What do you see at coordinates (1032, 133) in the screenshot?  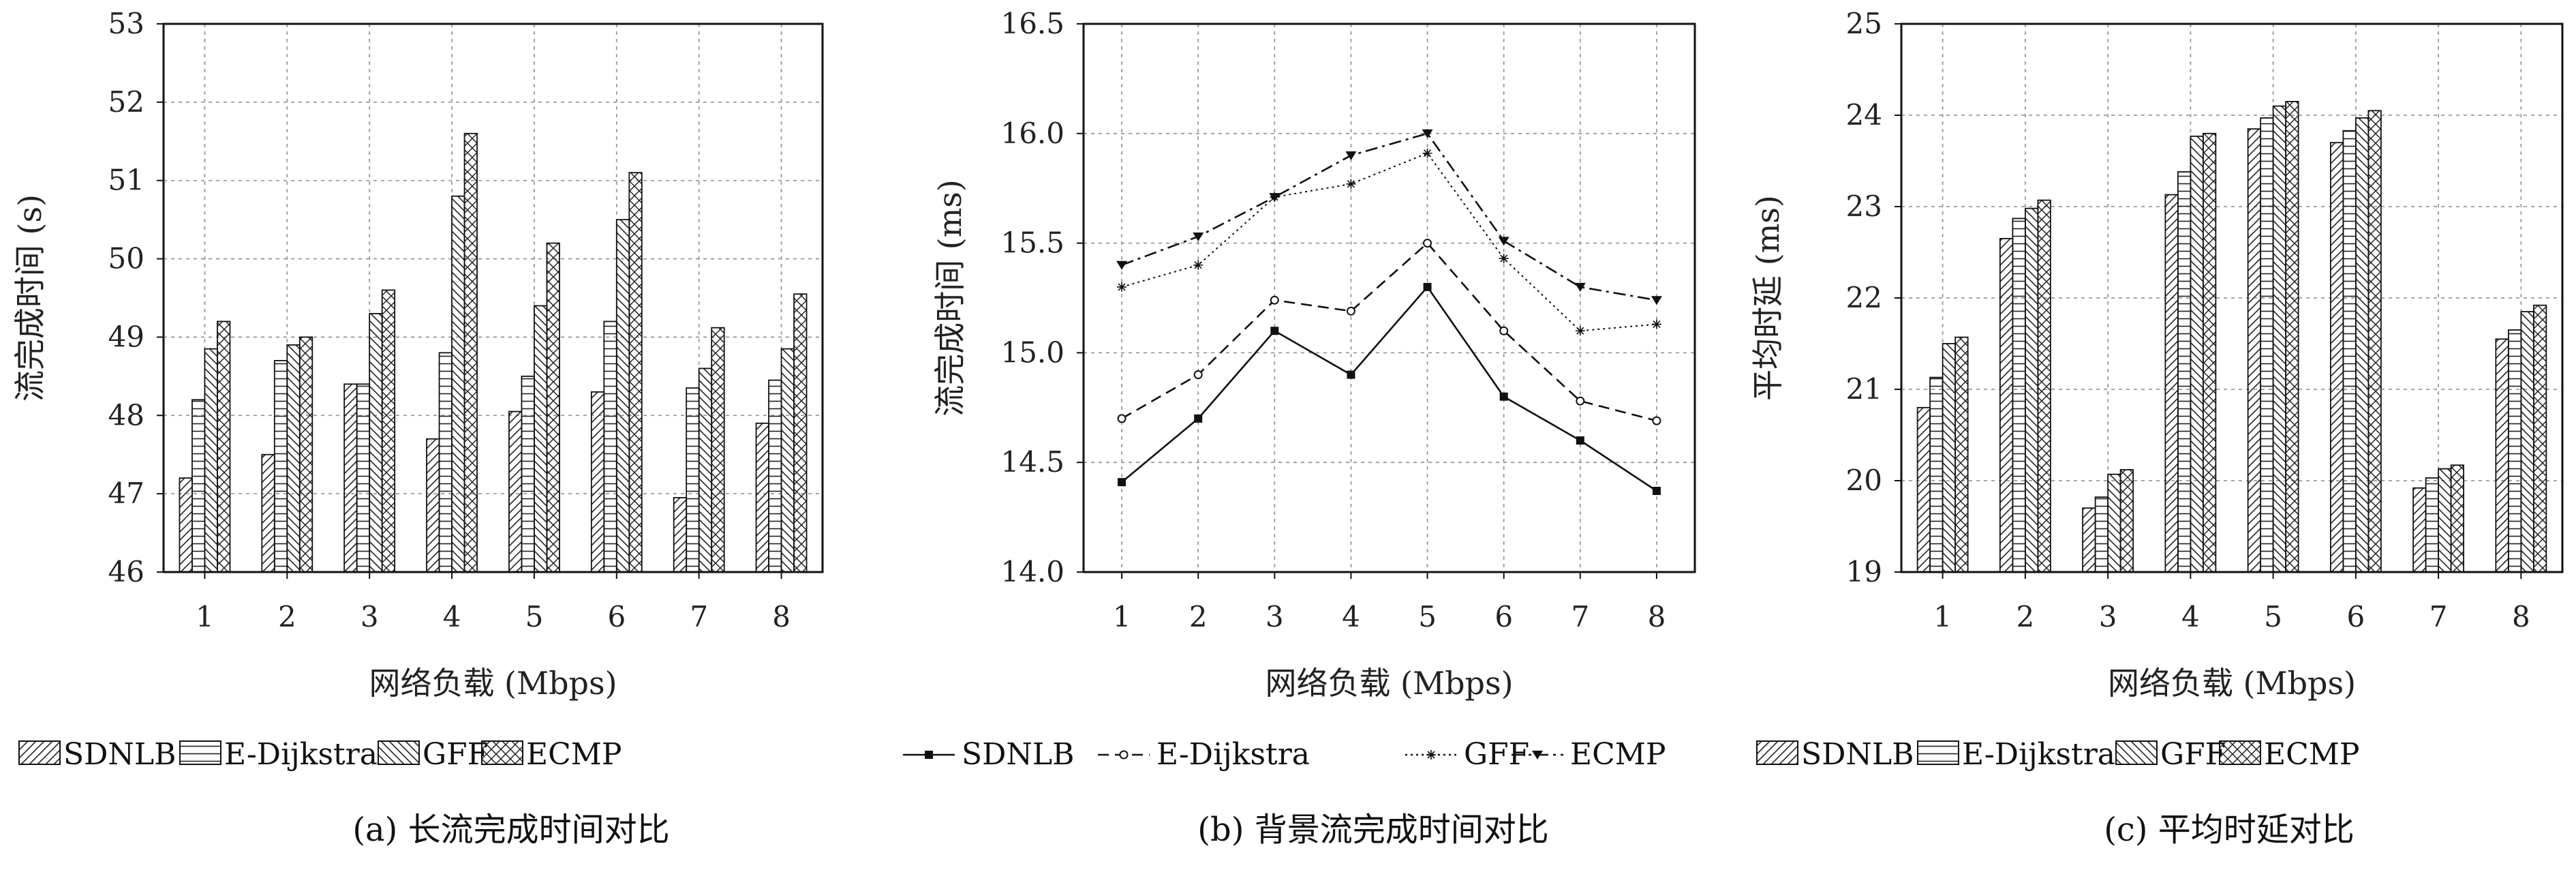 I see `y-tick-label: 16.0` at bounding box center [1032, 133].